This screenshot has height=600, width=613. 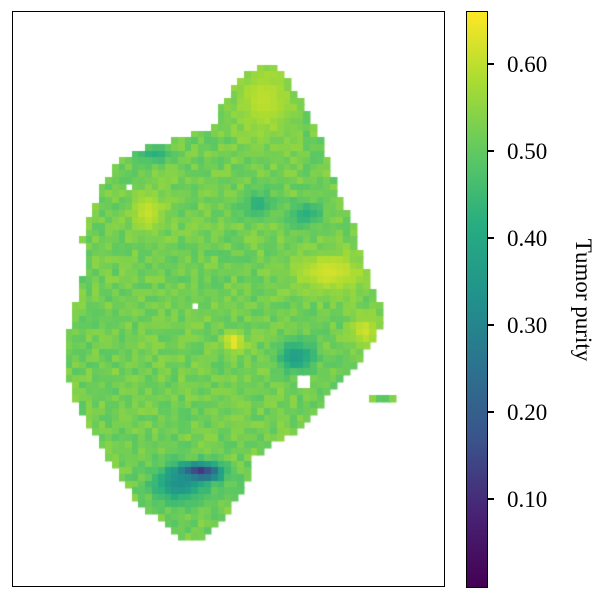 I want to click on colorbar-tick-label: 0.10, so click(x=527, y=499).